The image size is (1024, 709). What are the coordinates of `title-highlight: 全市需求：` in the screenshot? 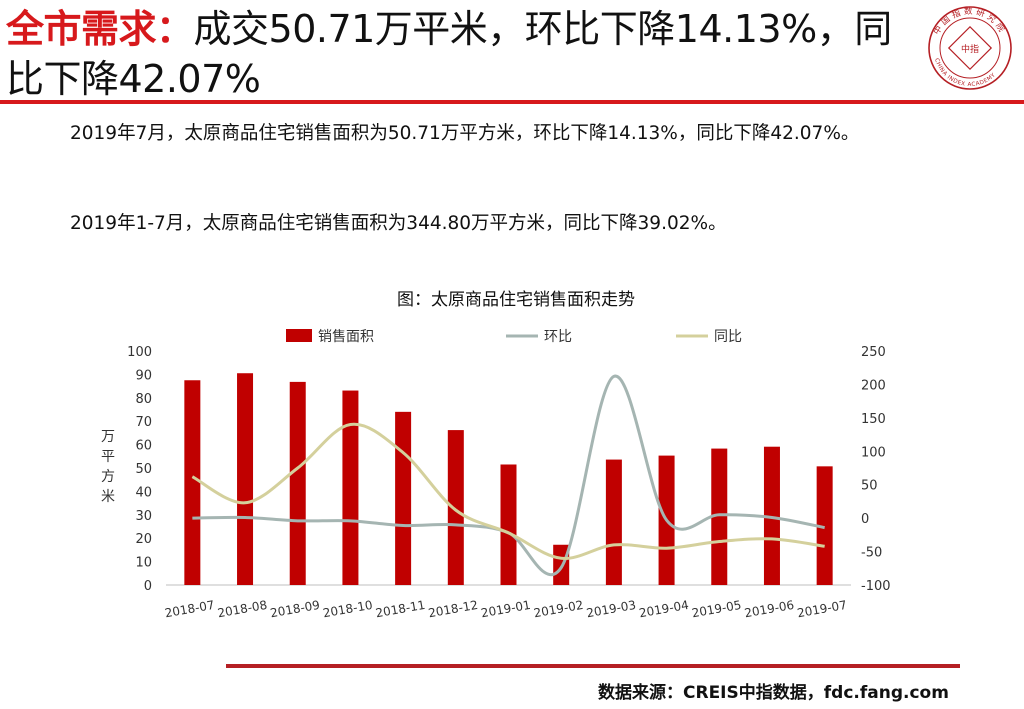 It's located at (100, 29).